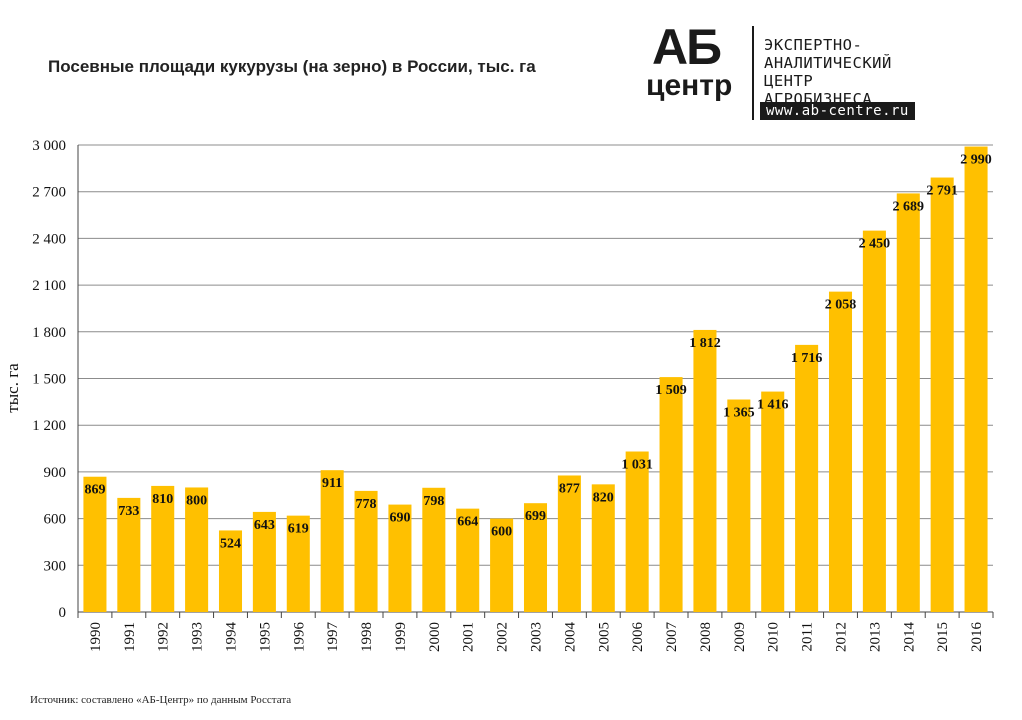  I want to click on y-tick-label: 3 000, so click(49, 146).